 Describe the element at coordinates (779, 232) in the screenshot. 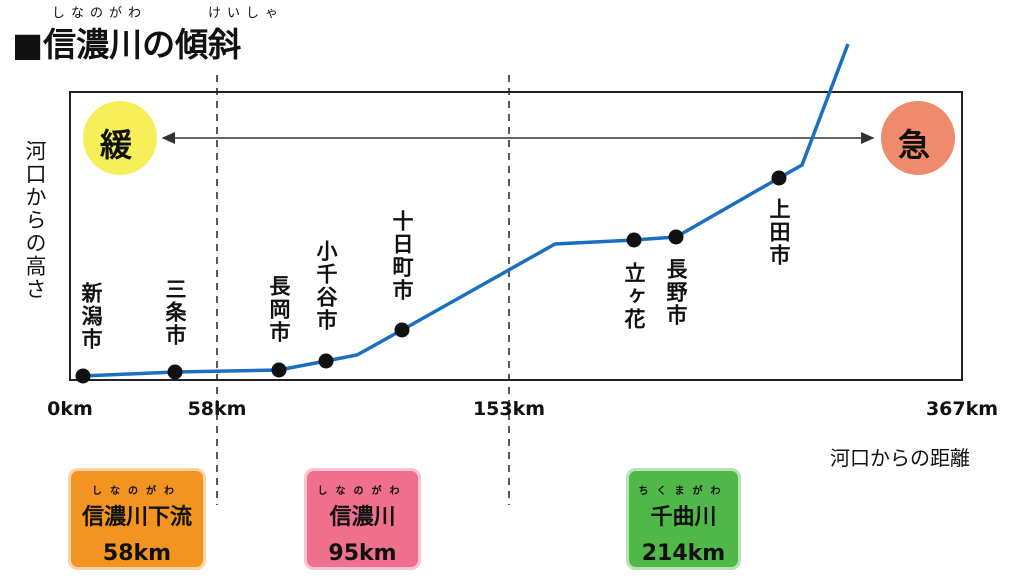

I see `city: 上田市` at that location.